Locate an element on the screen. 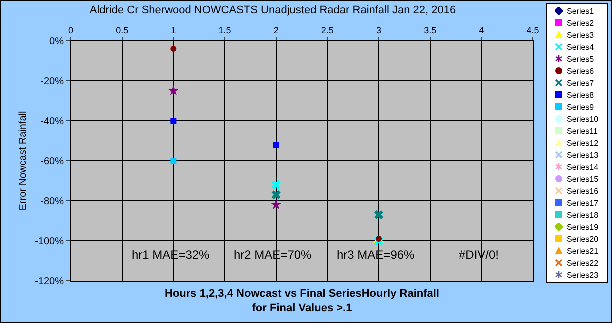  x-tick-label: 4.5 is located at coordinates (533, 30).